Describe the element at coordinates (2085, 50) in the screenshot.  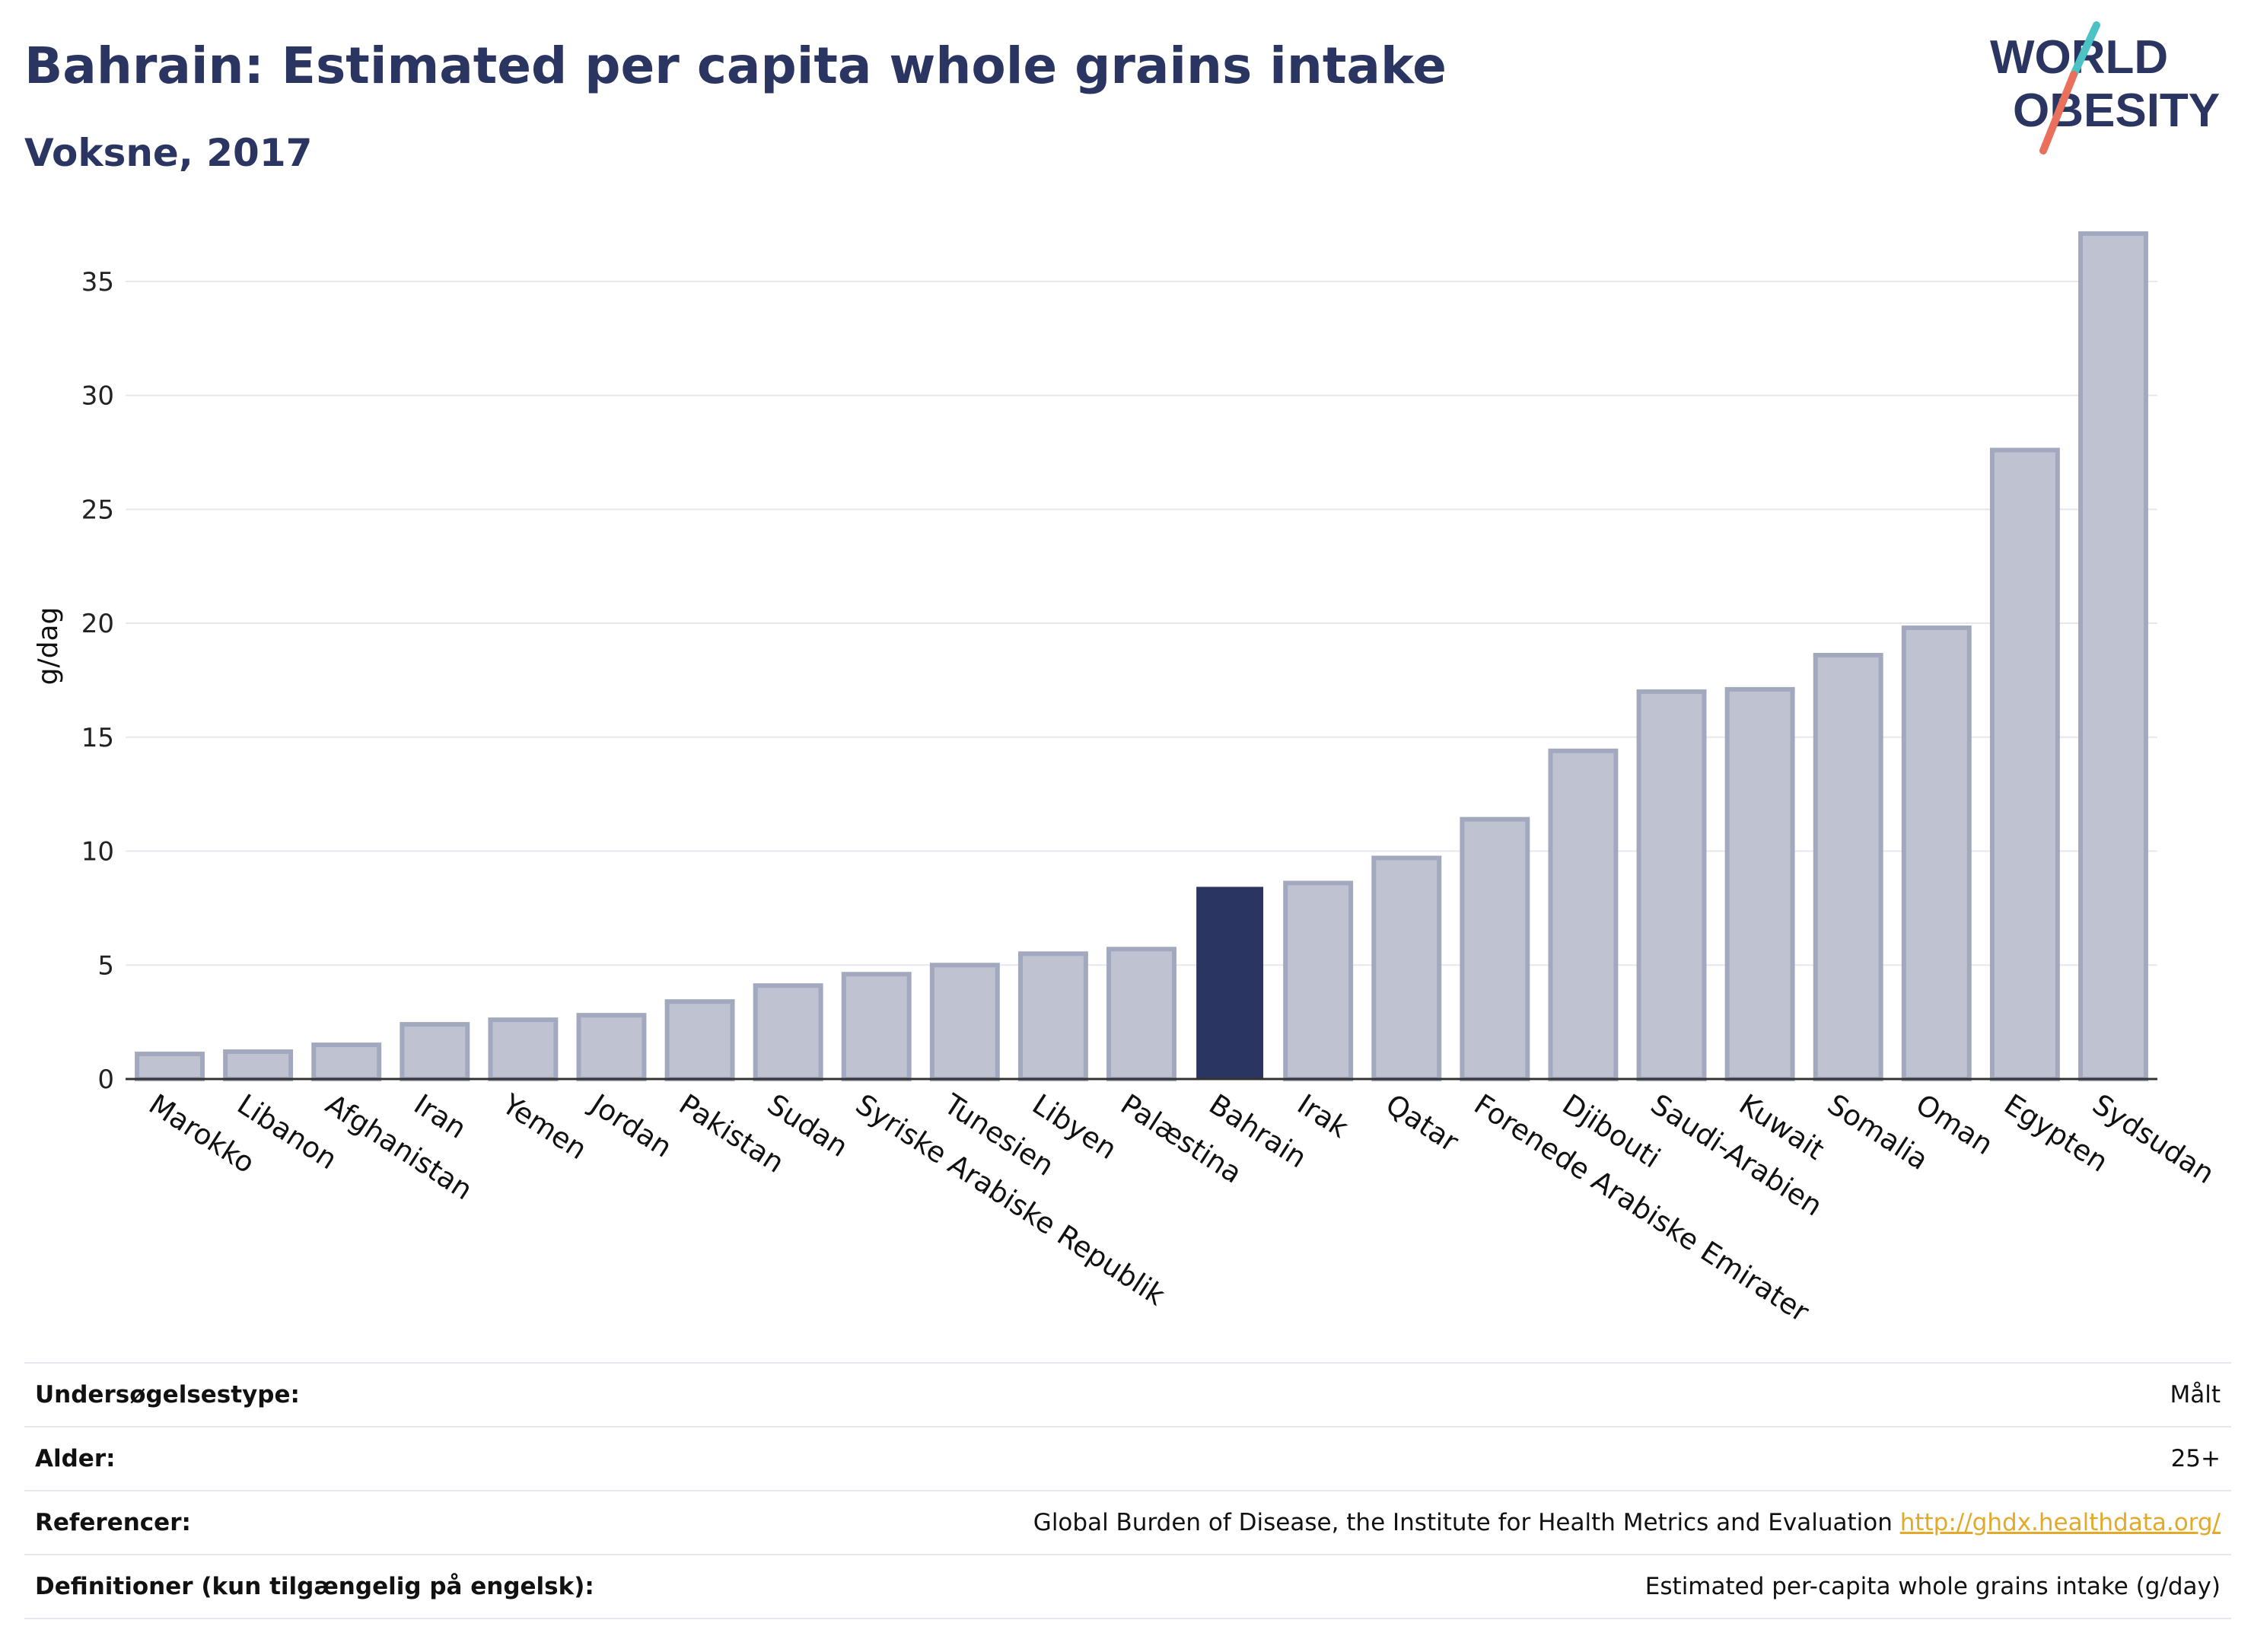
I see `logo-teal-slash` at that location.